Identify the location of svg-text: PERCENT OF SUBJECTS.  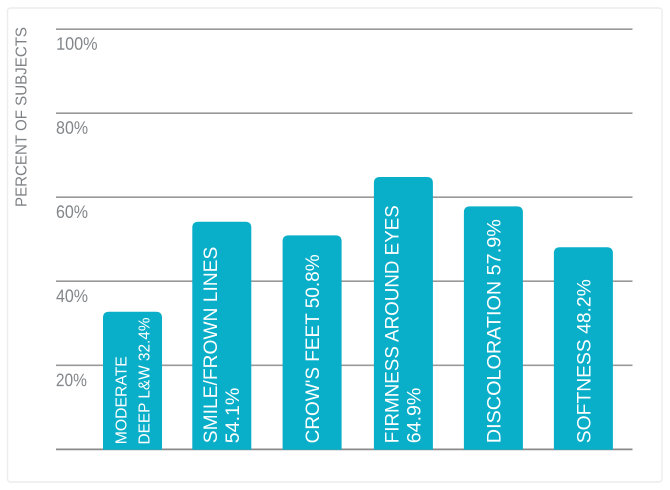
(22, 117).